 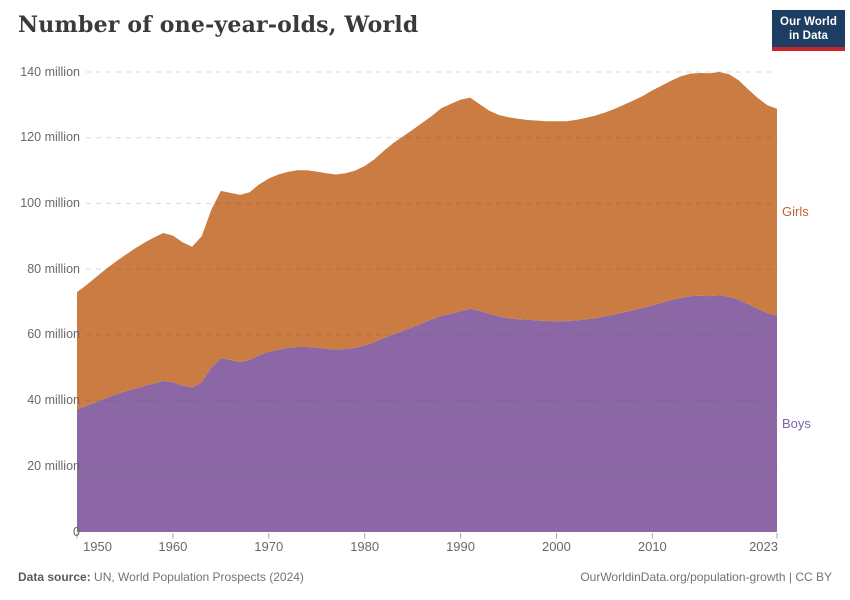 I want to click on x-axis-label-2010: 2010, so click(x=652, y=546).